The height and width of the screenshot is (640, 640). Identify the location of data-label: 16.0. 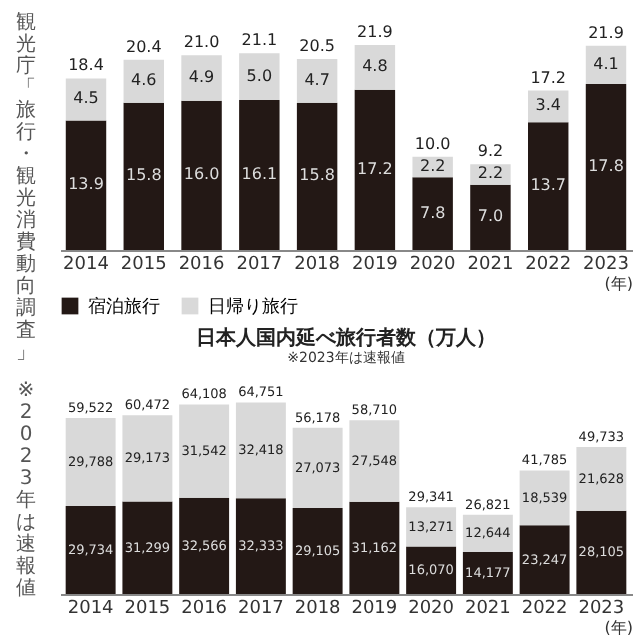
(201, 174).